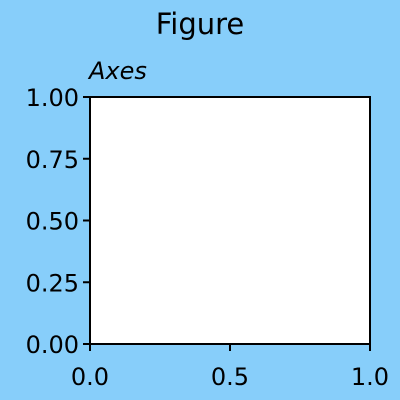 This screenshot has height=400, width=400. What do you see at coordinates (52, 345) in the screenshot?
I see `y-tick-label: 0.00` at bounding box center [52, 345].